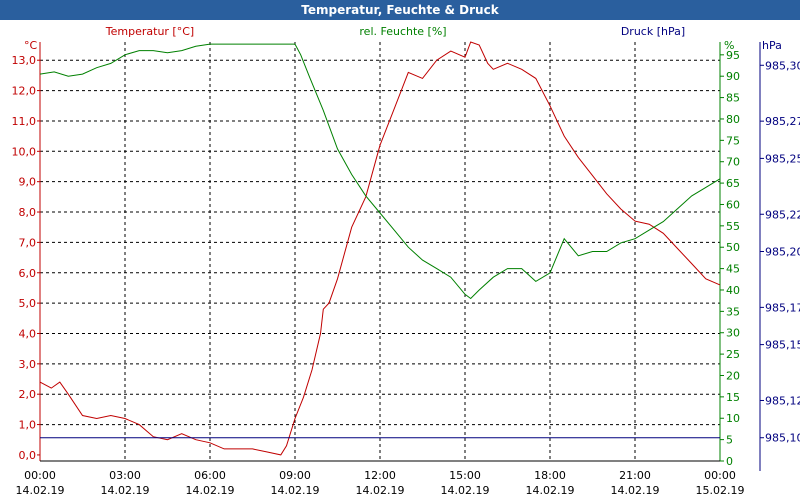  What do you see at coordinates (782, 345) in the screenshot?
I see `pressure-tick-label: 985,15` at bounding box center [782, 345].